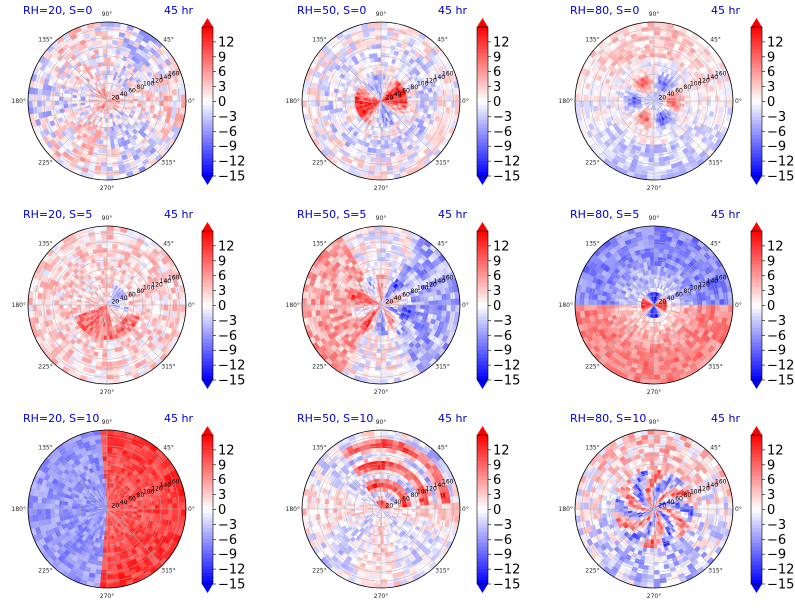 The image size is (795, 612). I want to click on heatmap-cells, so click(107, 101).